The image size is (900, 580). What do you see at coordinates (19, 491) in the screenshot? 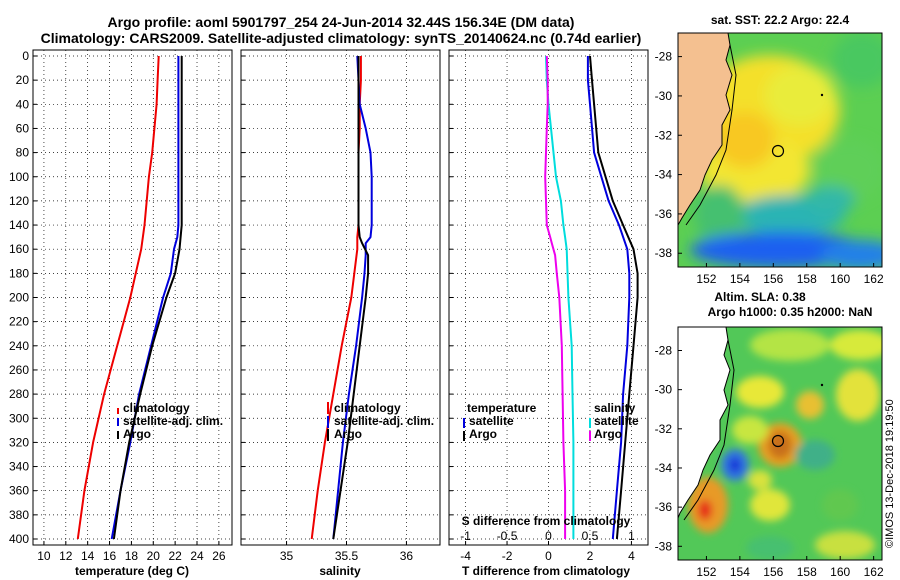
I see `ytick-label: 360` at bounding box center [19, 491].